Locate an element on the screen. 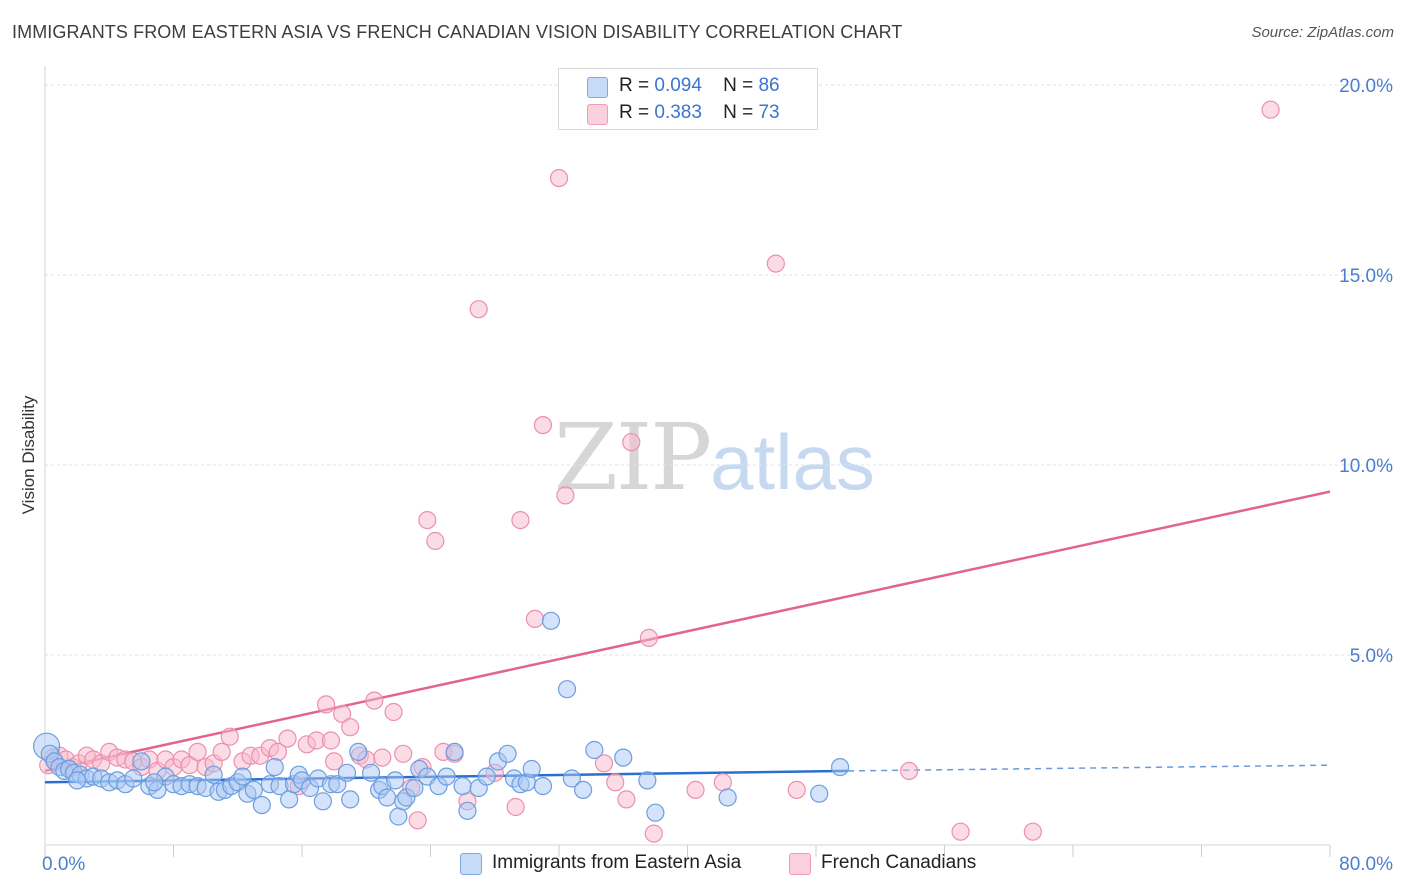 The image size is (1406, 892). x-tick-label: 80.0% is located at coordinates (1366, 864).